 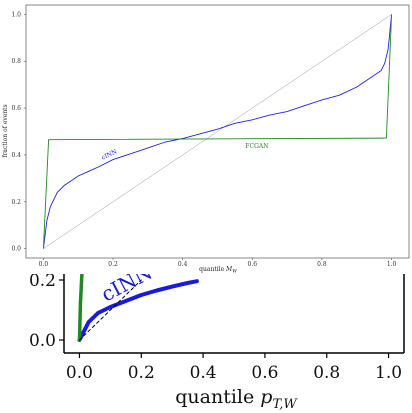 What do you see at coordinates (388, 373) in the screenshot?
I see `bottom-x-tick-label: 1.0` at bounding box center [388, 373].